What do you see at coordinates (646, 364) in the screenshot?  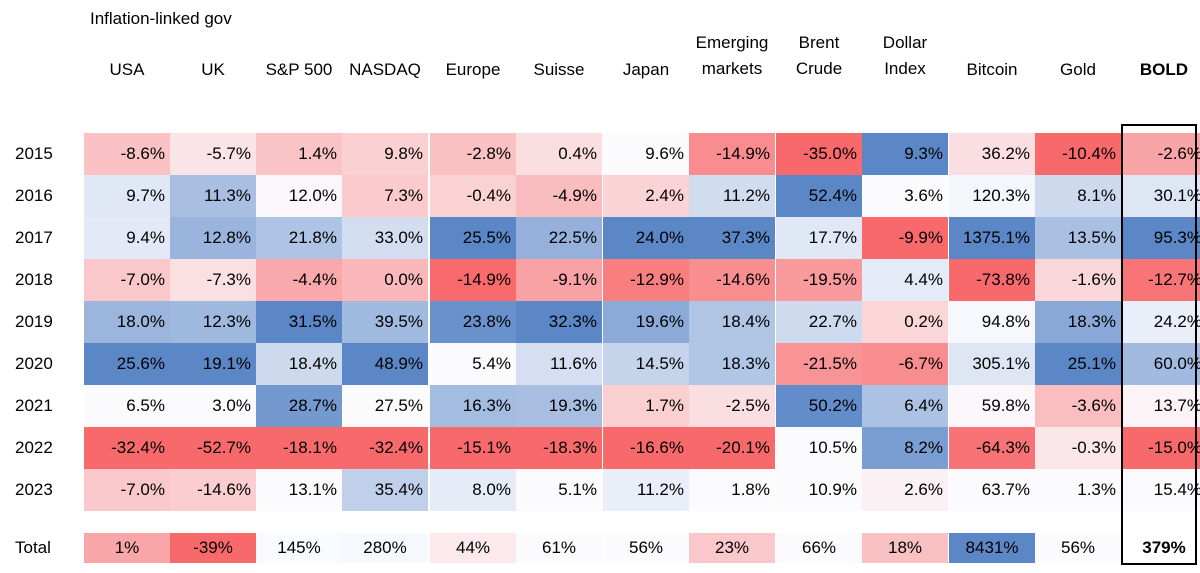 I see `value-cell: 14.5%` at bounding box center [646, 364].